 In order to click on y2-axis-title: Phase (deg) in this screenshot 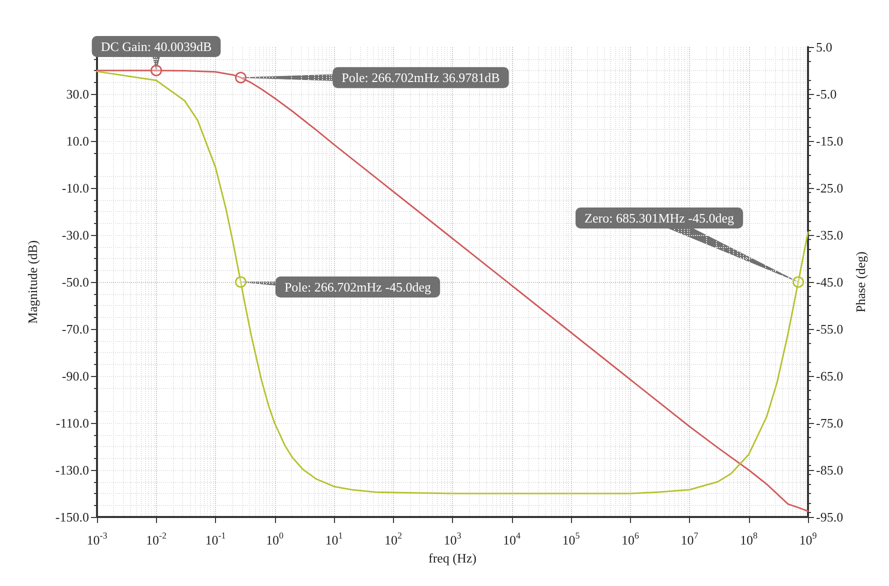, I will do `click(860, 282)`.